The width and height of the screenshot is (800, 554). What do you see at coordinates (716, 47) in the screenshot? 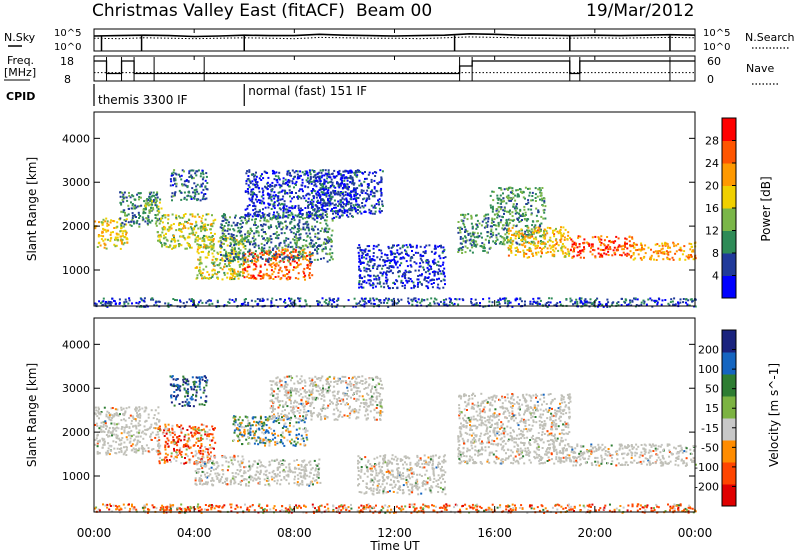
I see `nsearch-tick-bottom: 10^0` at bounding box center [716, 47].